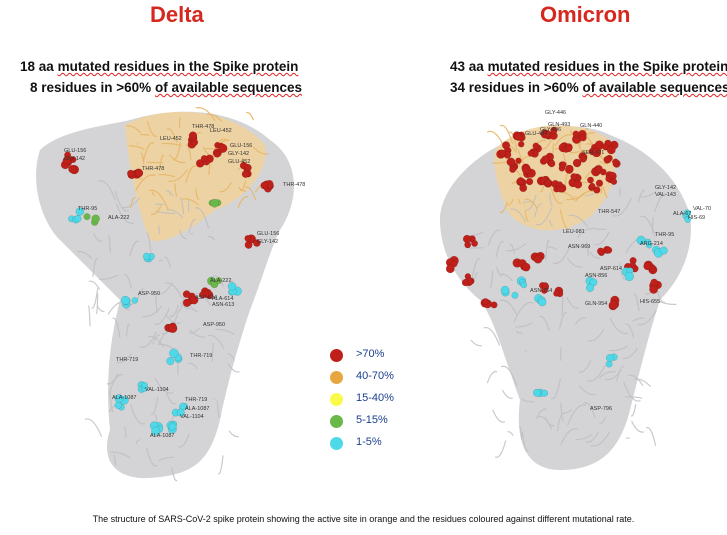 This screenshot has height=535, width=727. Describe the element at coordinates (555, 113) in the screenshot. I see `residue-label: GLY-446` at that location.